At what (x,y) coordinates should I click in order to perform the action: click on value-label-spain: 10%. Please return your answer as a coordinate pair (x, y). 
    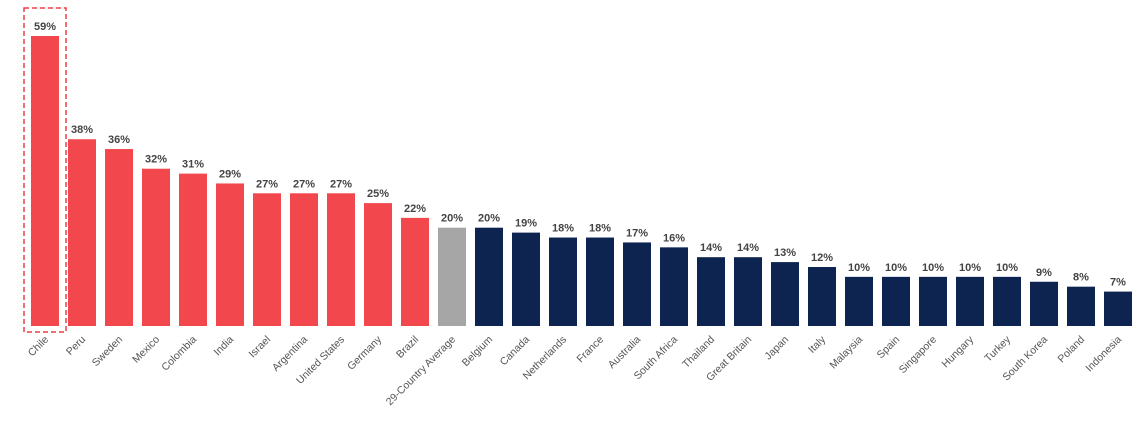
    Looking at the image, I should click on (896, 268).